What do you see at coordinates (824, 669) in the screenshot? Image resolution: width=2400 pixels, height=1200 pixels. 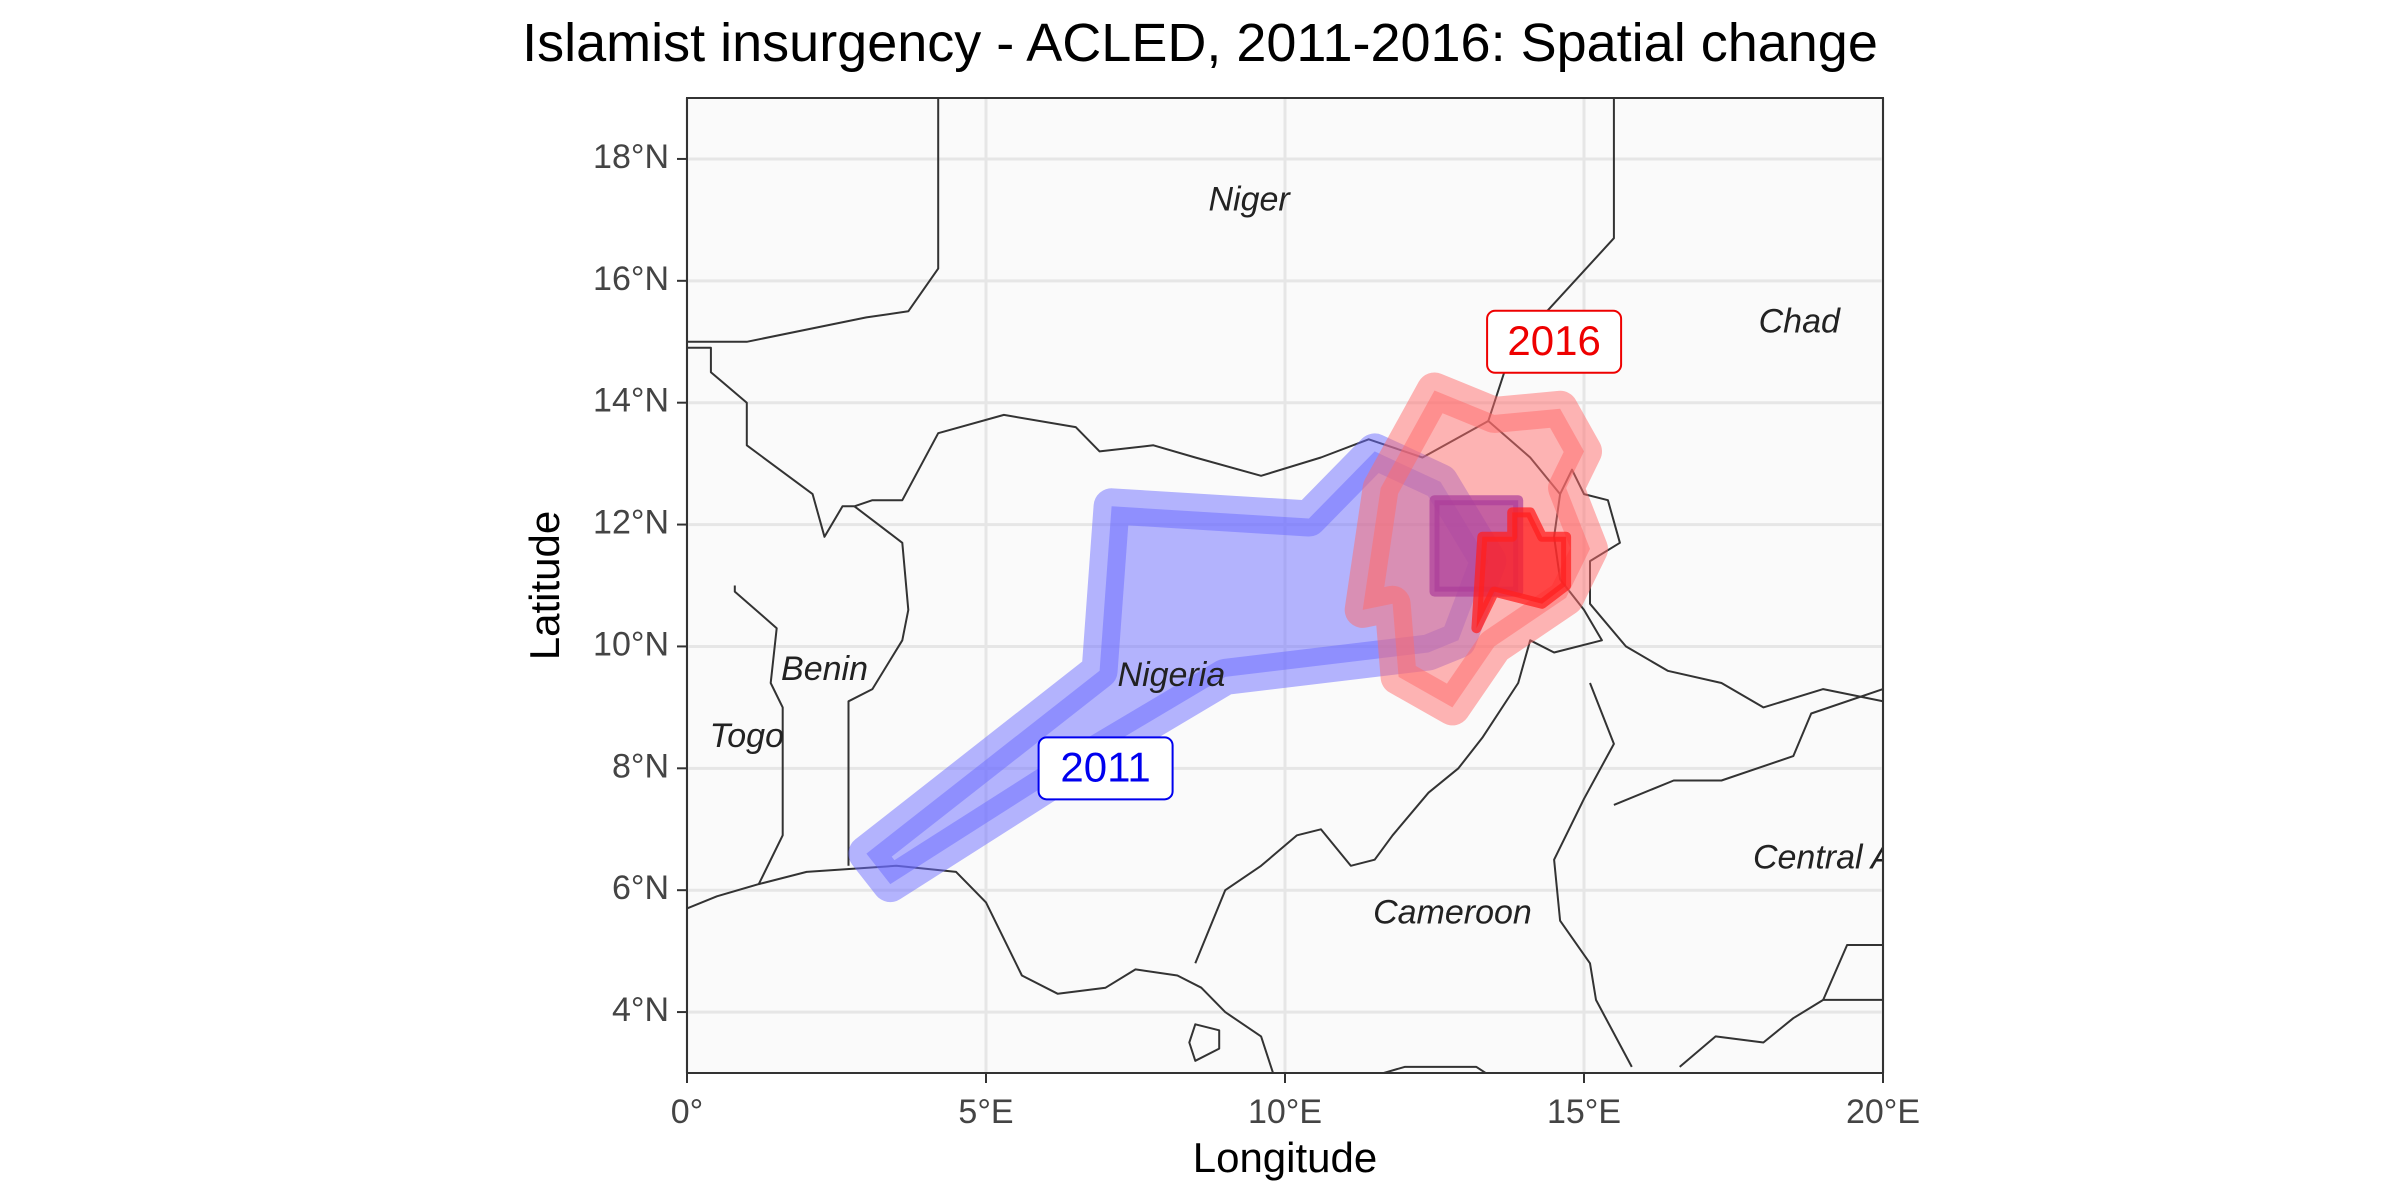 I see `country-label: Benin` at bounding box center [824, 669].